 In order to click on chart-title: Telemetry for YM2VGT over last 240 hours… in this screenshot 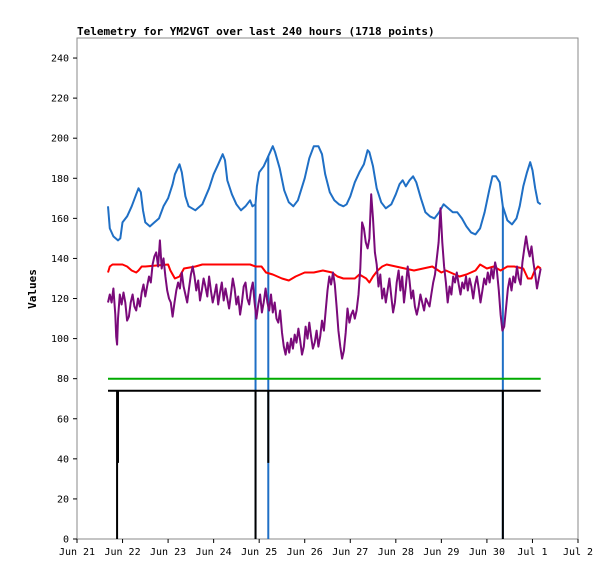, I will do `click(256, 31)`.